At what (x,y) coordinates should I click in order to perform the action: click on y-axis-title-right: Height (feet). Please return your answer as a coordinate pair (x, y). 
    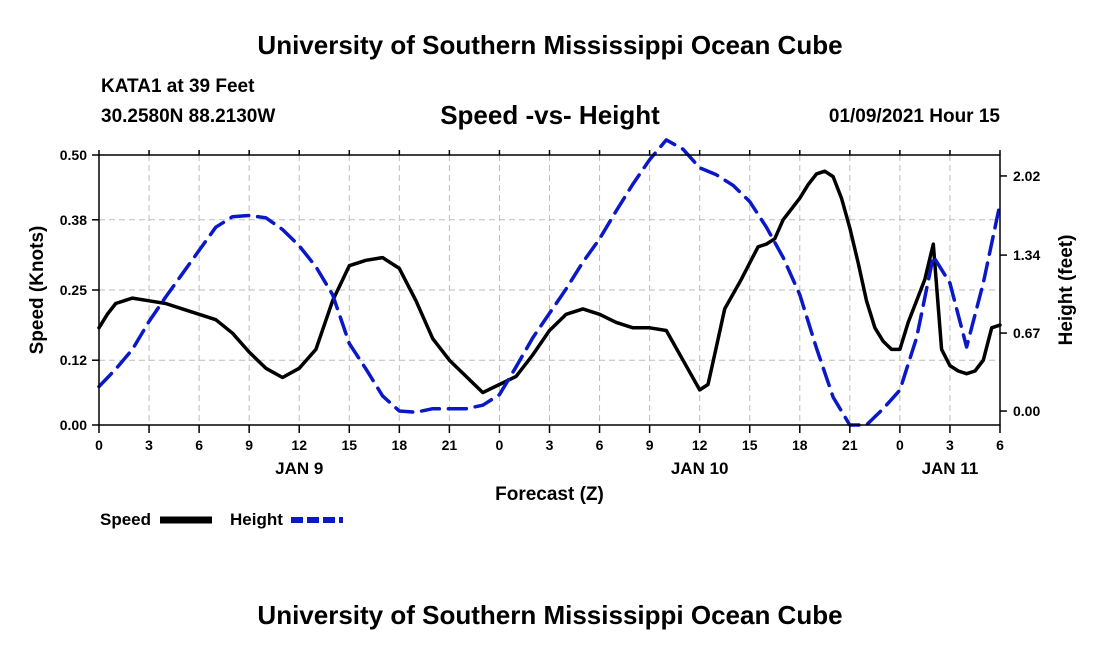
    Looking at the image, I should click on (1066, 290).